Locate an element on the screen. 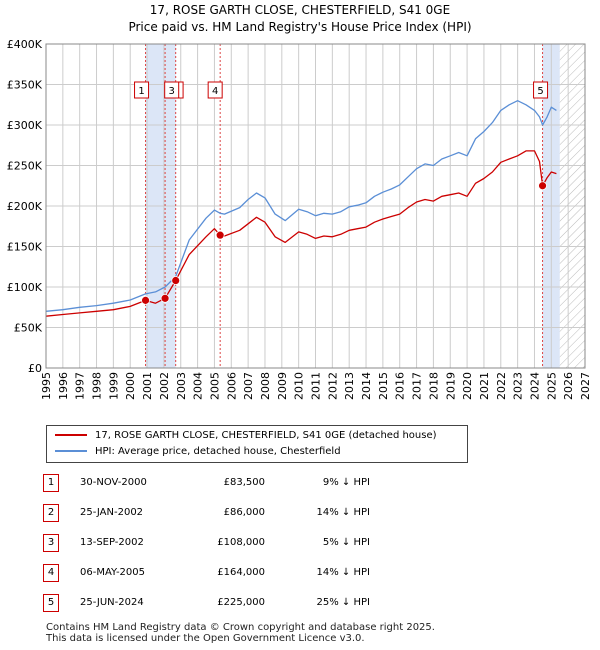  x-tick-label: 2000 is located at coordinates (130, 386).